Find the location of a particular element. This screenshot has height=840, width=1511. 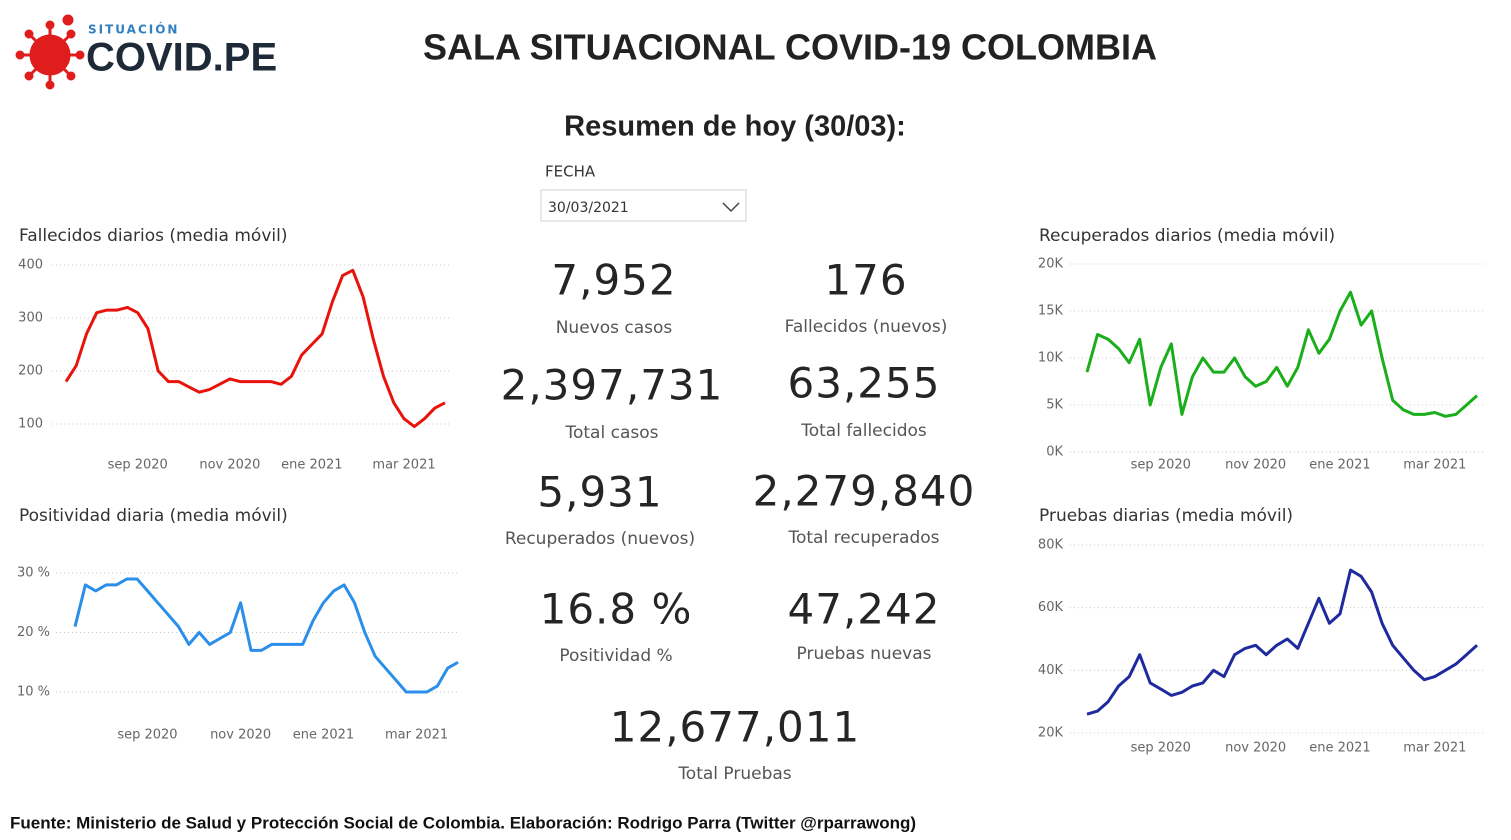

kpi-label: Fallecidos (nuevos) is located at coordinates (866, 327).